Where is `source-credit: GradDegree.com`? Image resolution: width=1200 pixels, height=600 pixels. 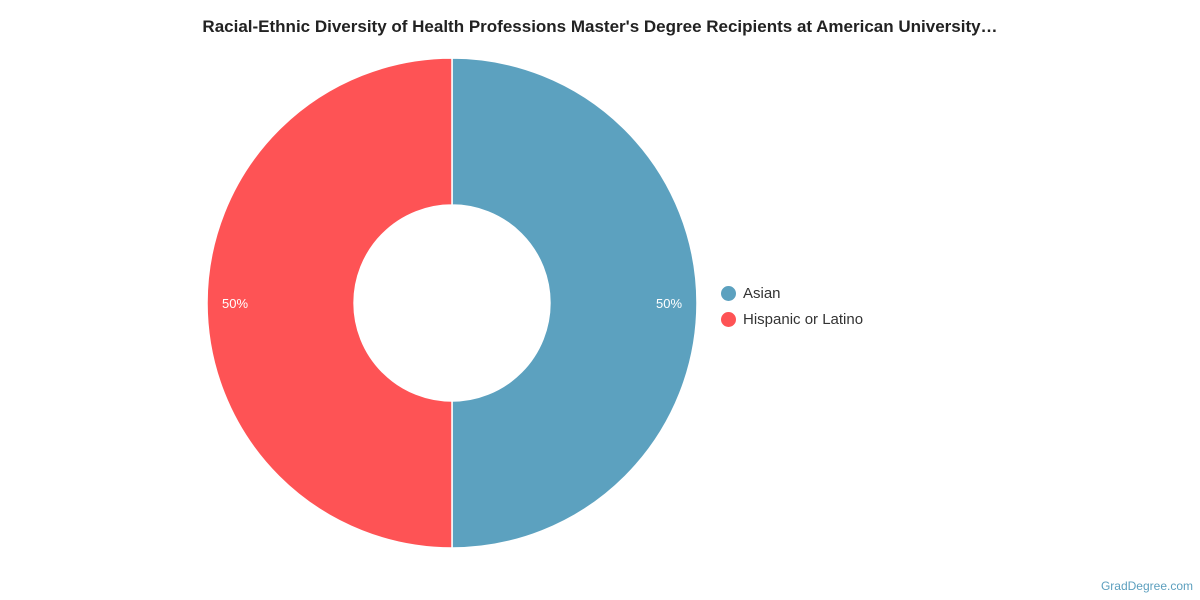 source-credit: GradDegree.com is located at coordinates (1146, 586).